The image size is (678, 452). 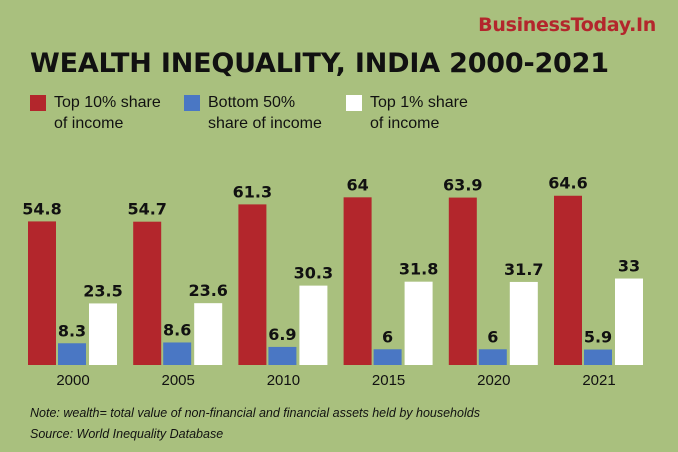 What do you see at coordinates (177, 329) in the screenshot?
I see `data-label-bottom50-2005: 8.6` at bounding box center [177, 329].